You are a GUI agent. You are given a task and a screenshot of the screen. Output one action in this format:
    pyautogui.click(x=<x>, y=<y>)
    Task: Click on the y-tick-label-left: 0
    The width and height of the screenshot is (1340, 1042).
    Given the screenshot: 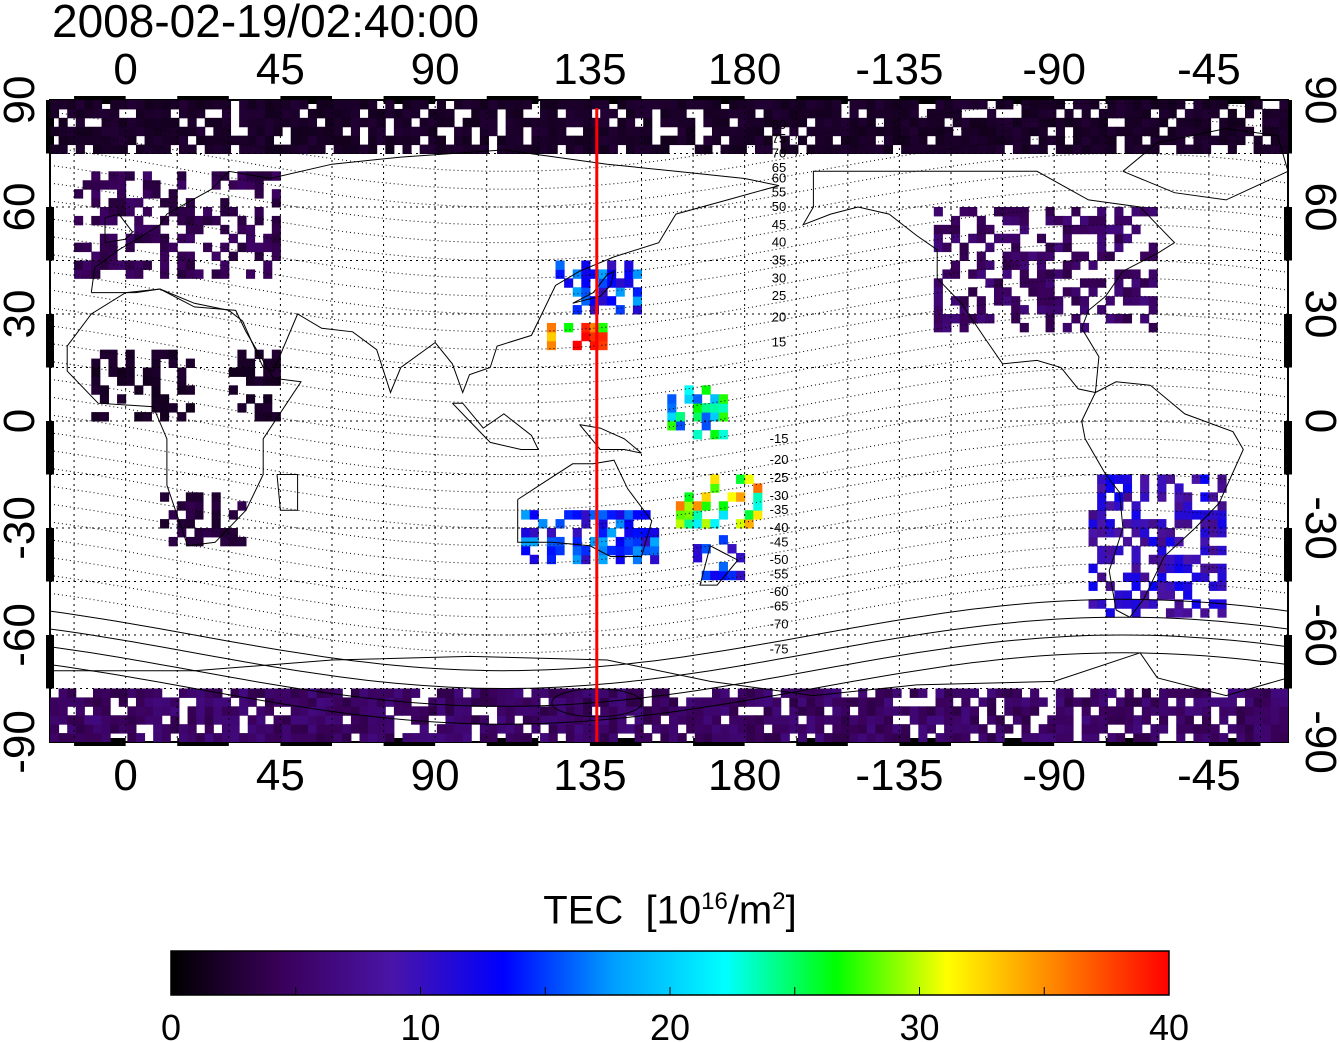 What is the action you would take?
    pyautogui.click(x=22, y=421)
    